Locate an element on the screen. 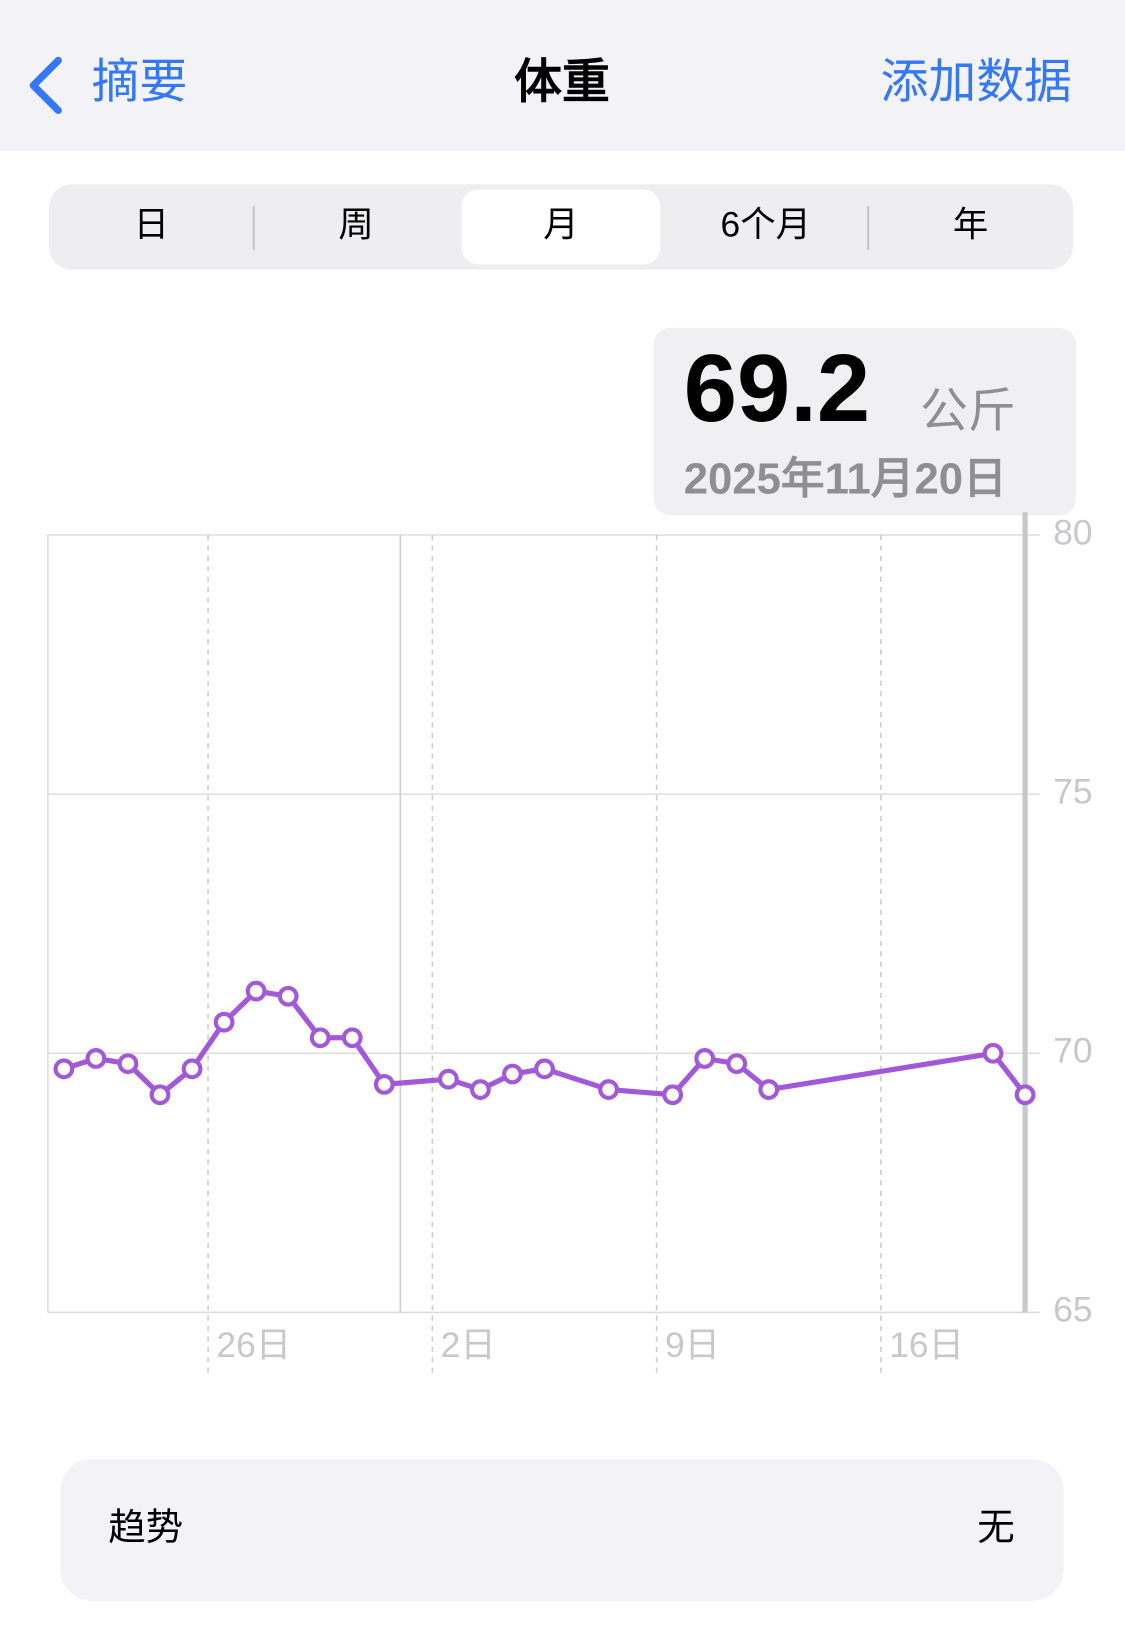 Image resolution: width=1125 pixels, height=1632 pixels. nav-bar is located at coordinates (562, 75).